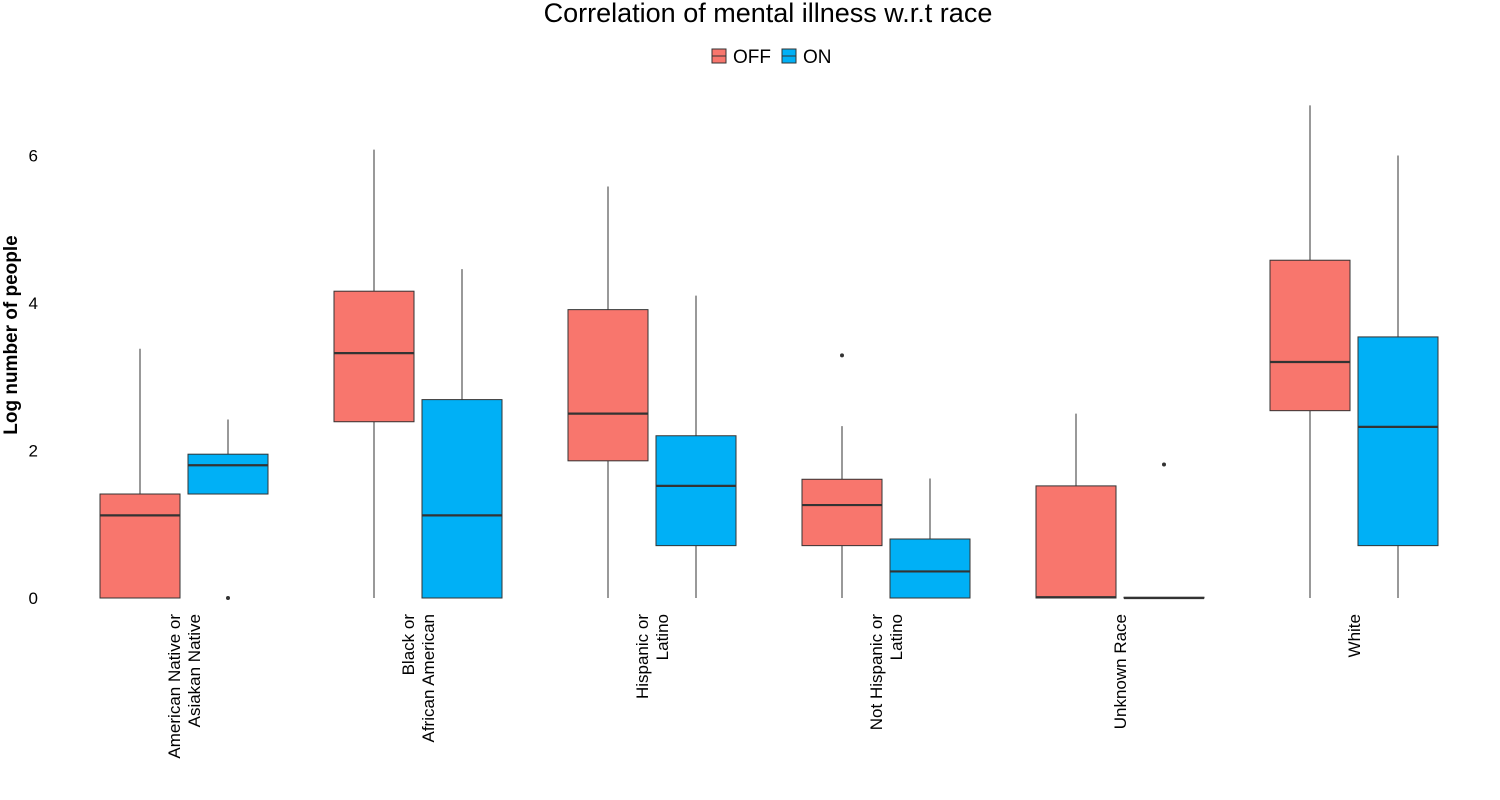  What do you see at coordinates (418, 678) in the screenshot?
I see `x-tick-label: Black orAfrican American` at bounding box center [418, 678].